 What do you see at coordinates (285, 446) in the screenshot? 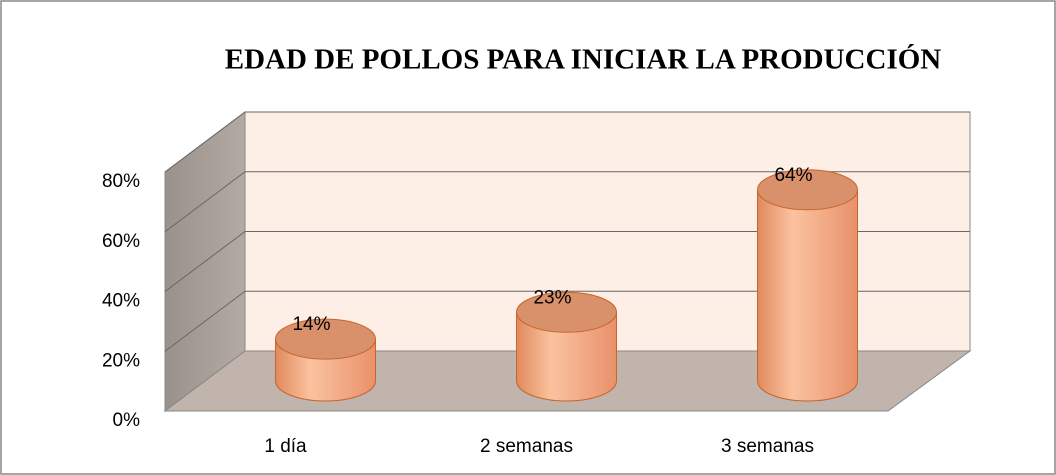
I see `x-tick-label: 1 día` at bounding box center [285, 446].